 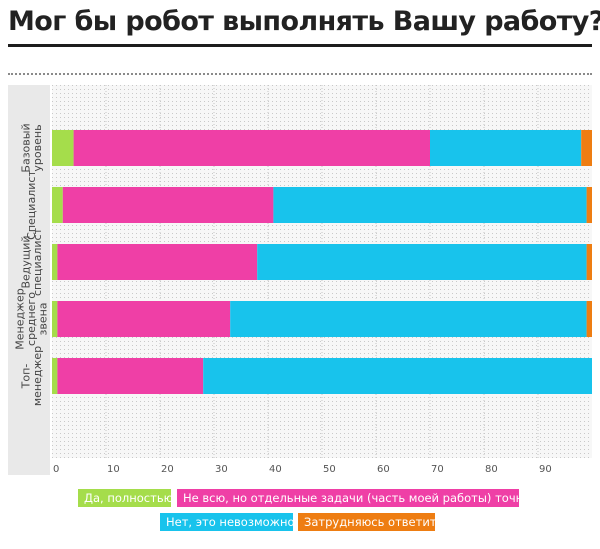 I want to click on category-label: Менеджерсреднегозвена, so click(x=32, y=319).